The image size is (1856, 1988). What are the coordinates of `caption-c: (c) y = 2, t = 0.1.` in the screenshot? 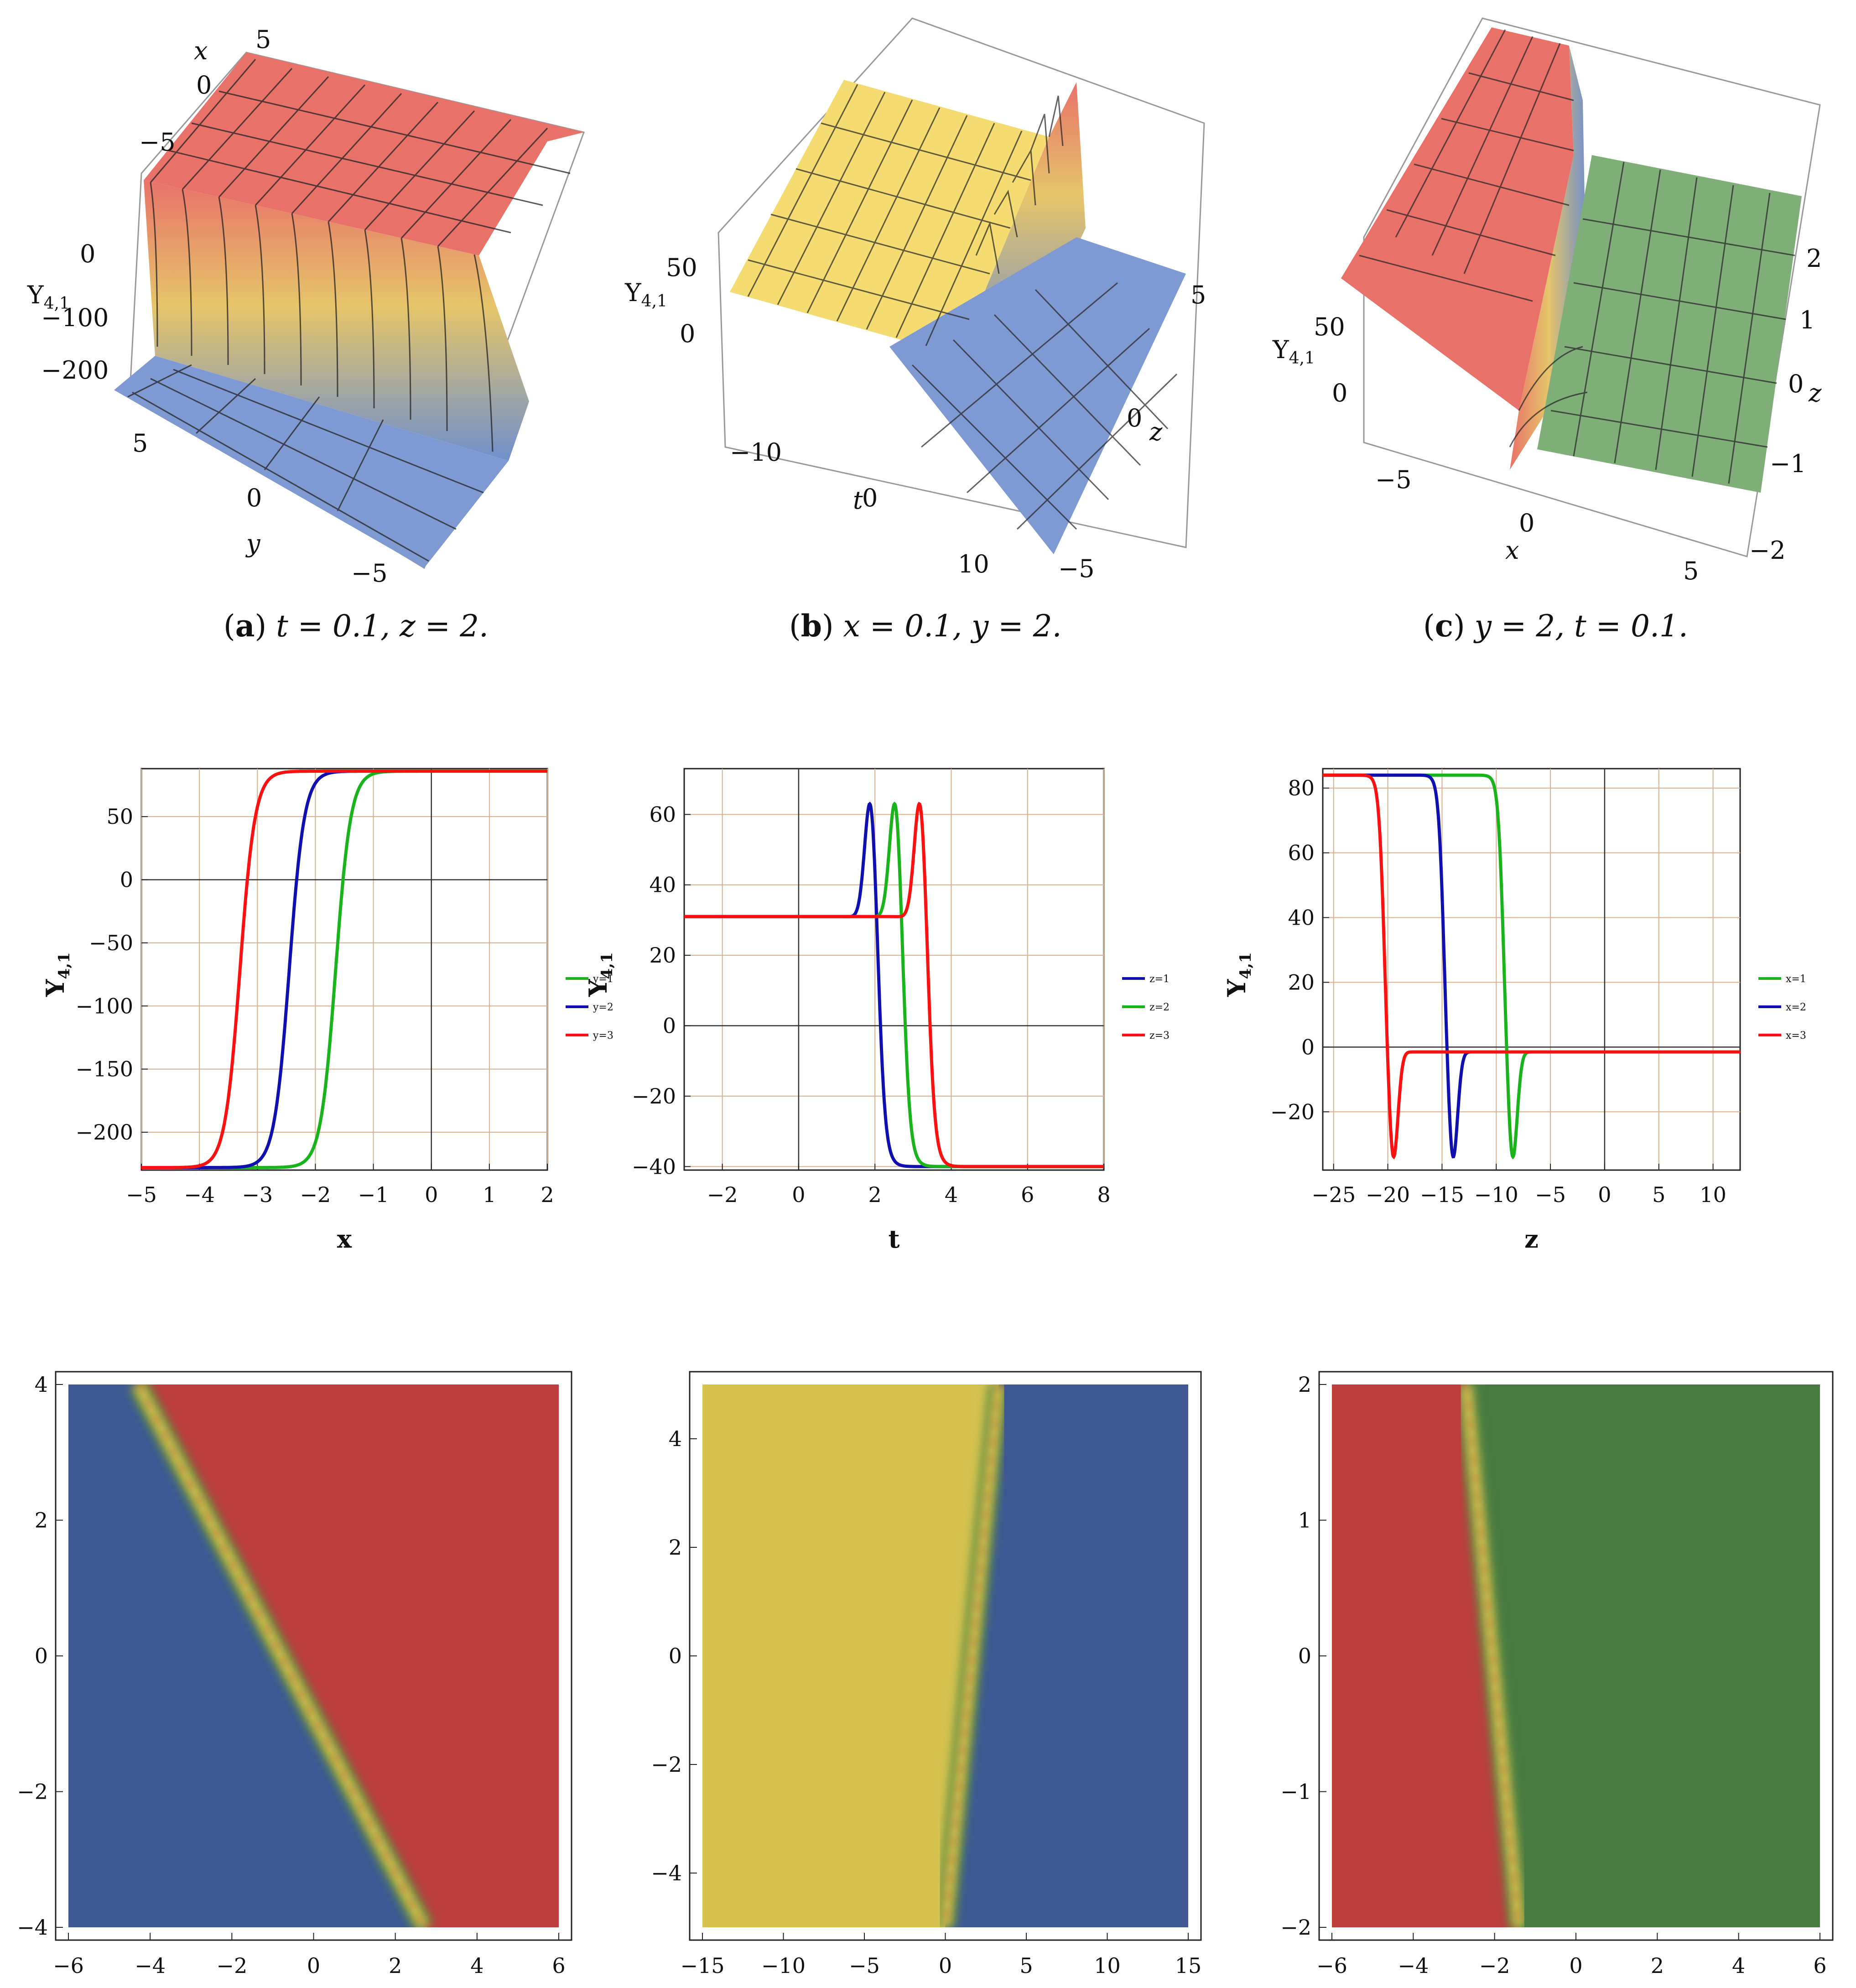 It's located at (1556, 626).